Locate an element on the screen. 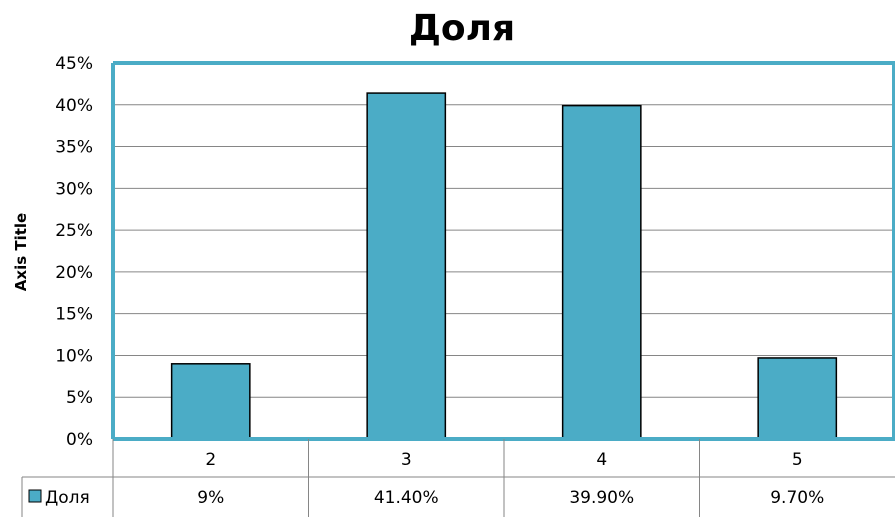 The image size is (895, 517). y-tick-label: 25% is located at coordinates (74, 231).